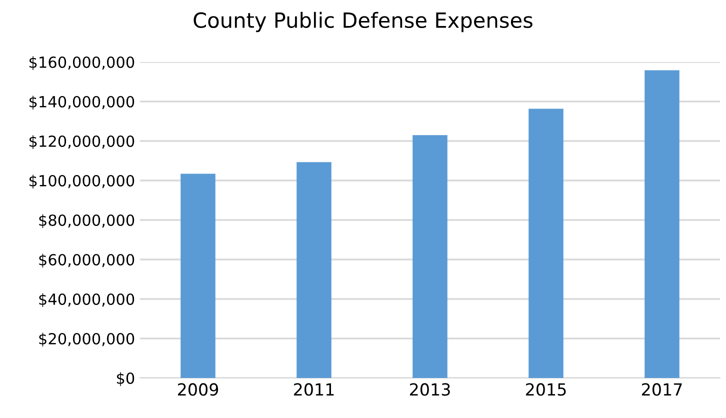 The width and height of the screenshot is (726, 418). What do you see at coordinates (314, 389) in the screenshot?
I see `x-tick-label: 2011` at bounding box center [314, 389].